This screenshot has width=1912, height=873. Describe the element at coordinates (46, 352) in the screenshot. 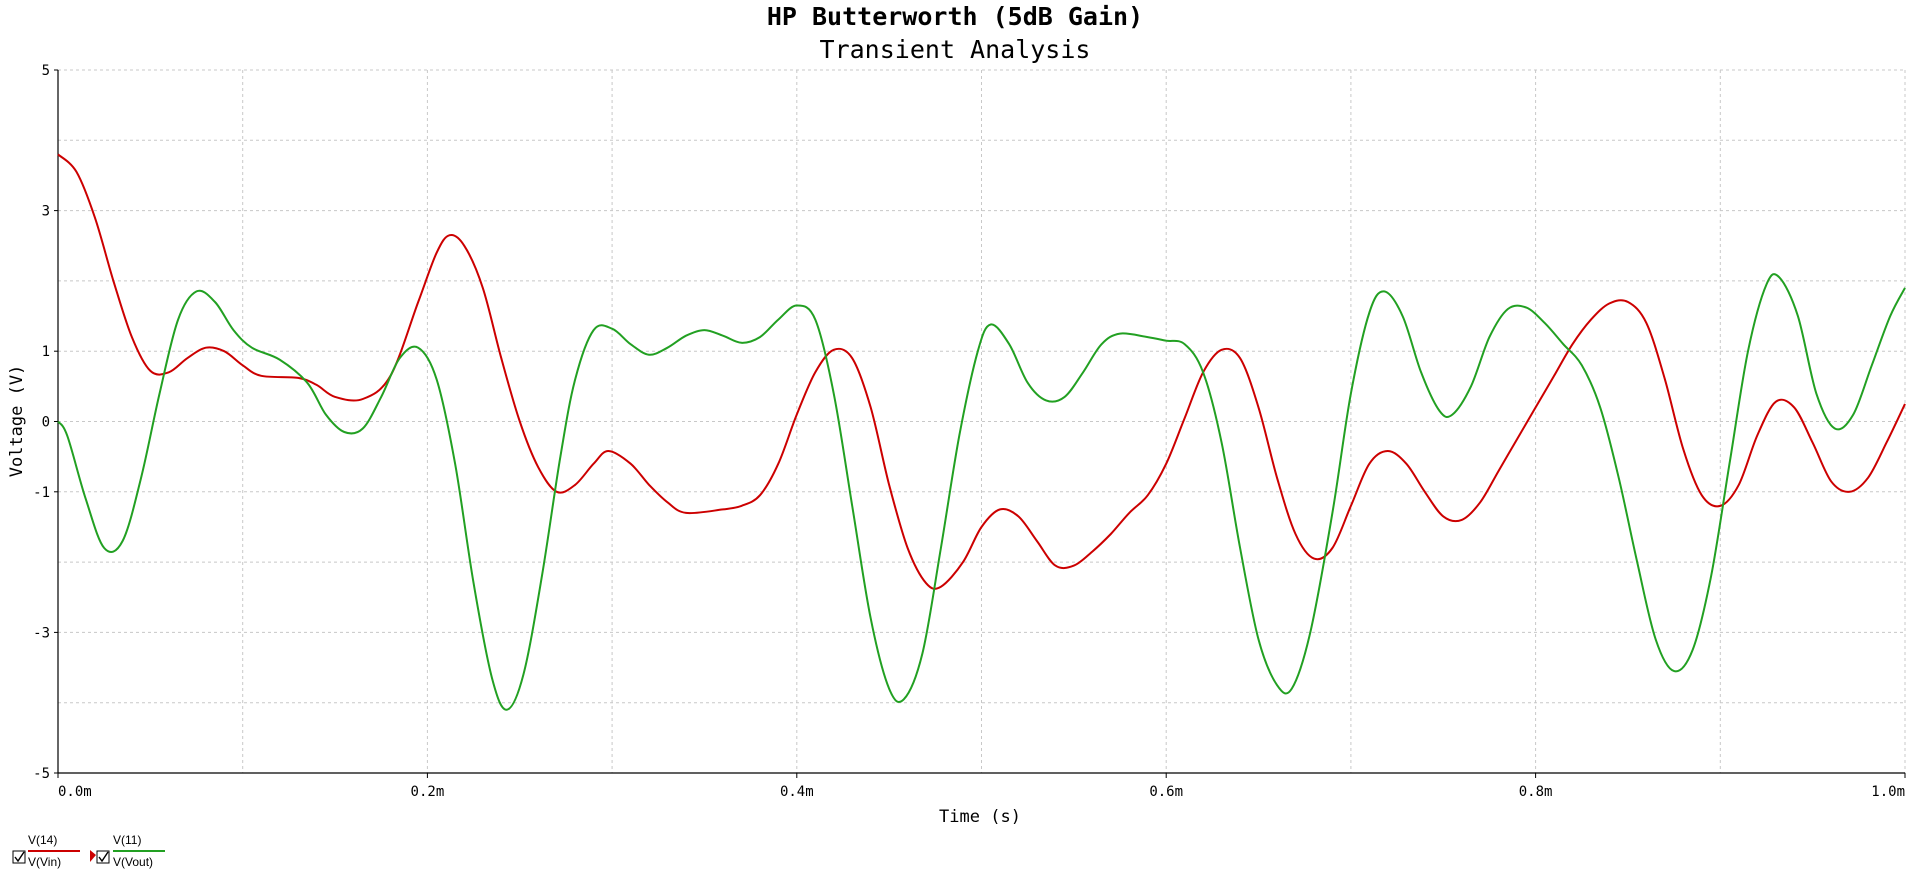

I see `y-tick-label: 1` at that location.